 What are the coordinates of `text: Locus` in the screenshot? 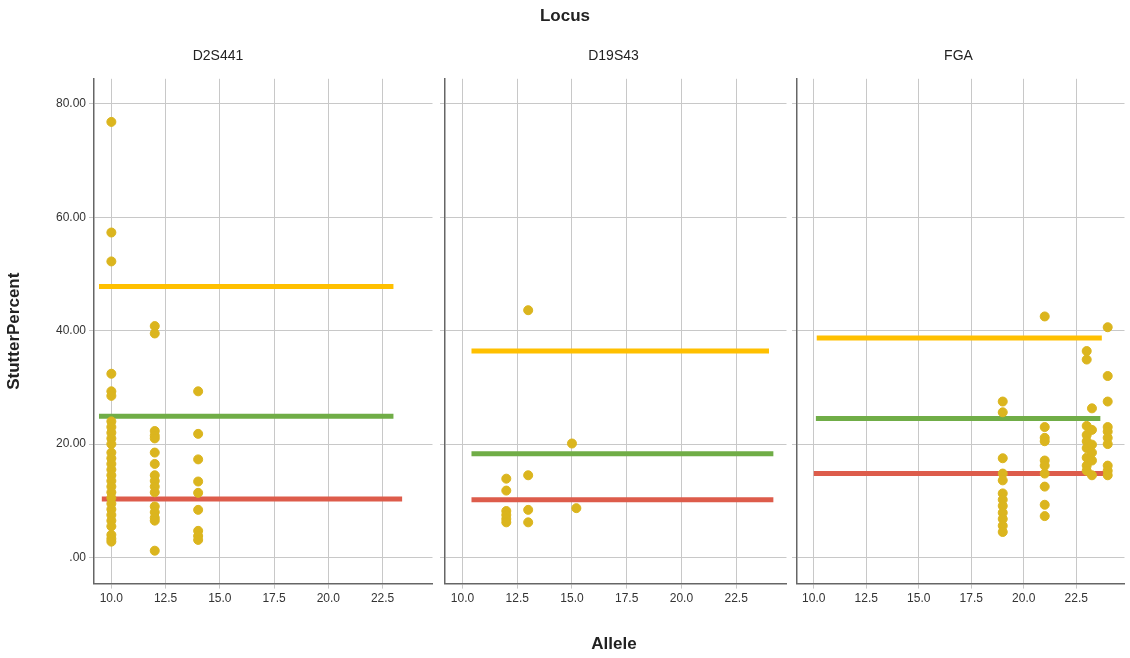 It's located at (565, 16).